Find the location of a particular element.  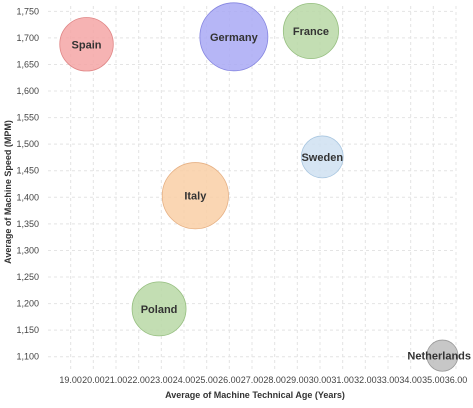

x-tick-label: 27.00 is located at coordinates (252, 380).